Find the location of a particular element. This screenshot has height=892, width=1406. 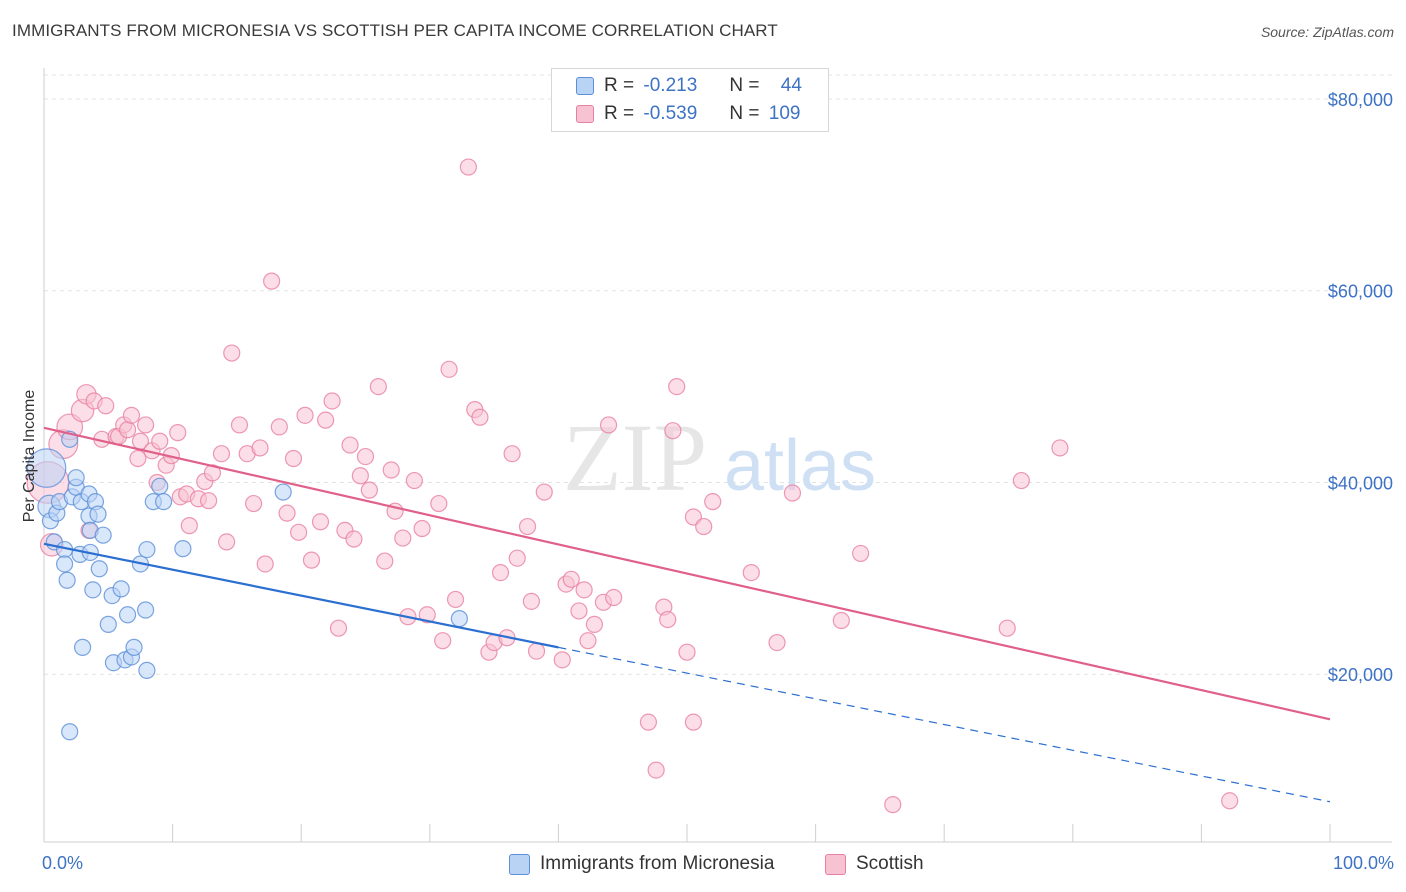

micronesia-trend-line is located at coordinates (301, 595).